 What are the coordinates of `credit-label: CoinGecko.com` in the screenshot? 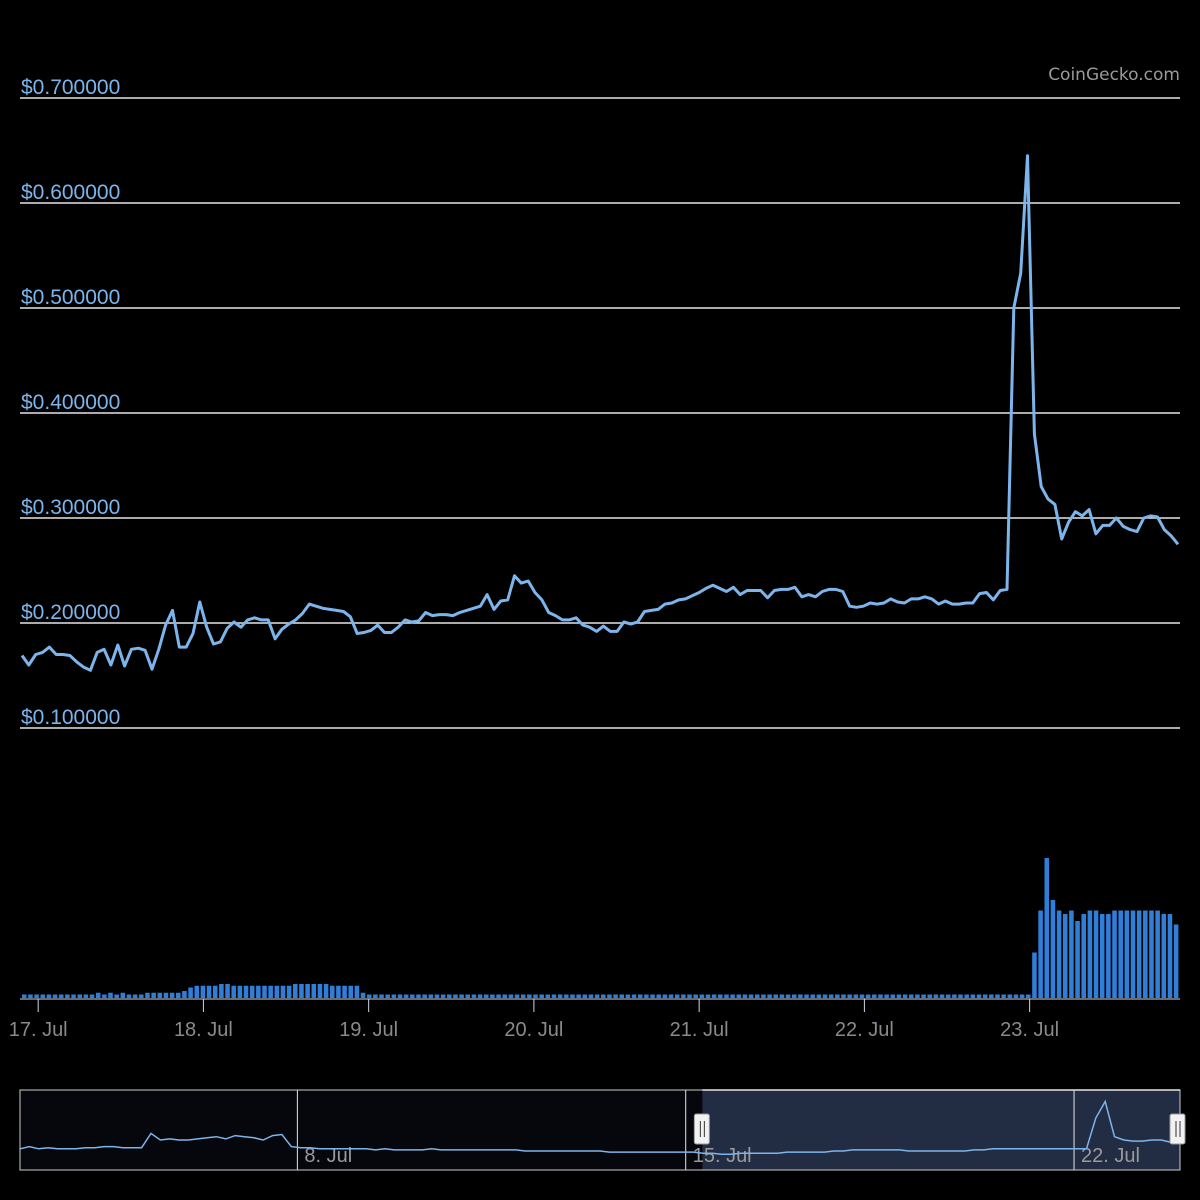 It's located at (1114, 75).